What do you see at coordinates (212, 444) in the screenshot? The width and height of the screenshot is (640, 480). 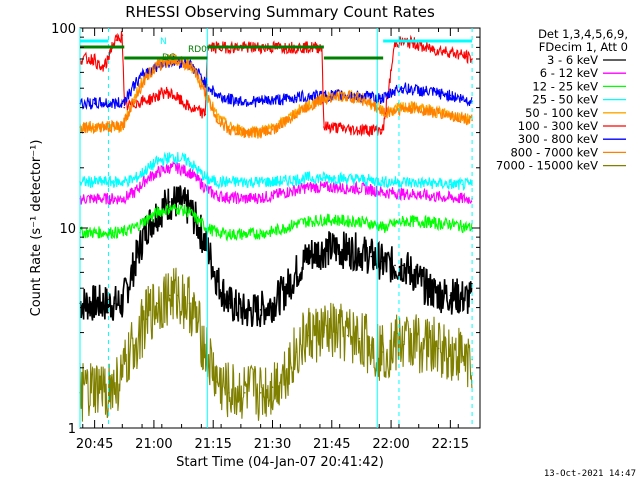 I see `x-tick-label: 21:15` at bounding box center [212, 444].